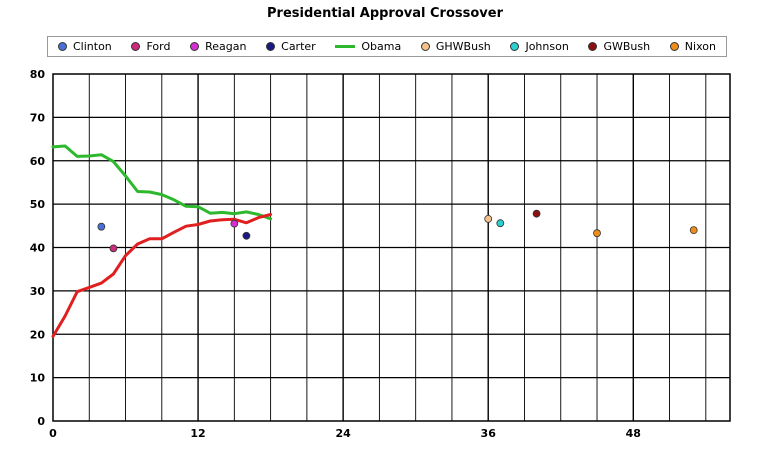 This screenshot has width=760, height=449. I want to click on legend-item-obama: Obama, so click(368, 46).